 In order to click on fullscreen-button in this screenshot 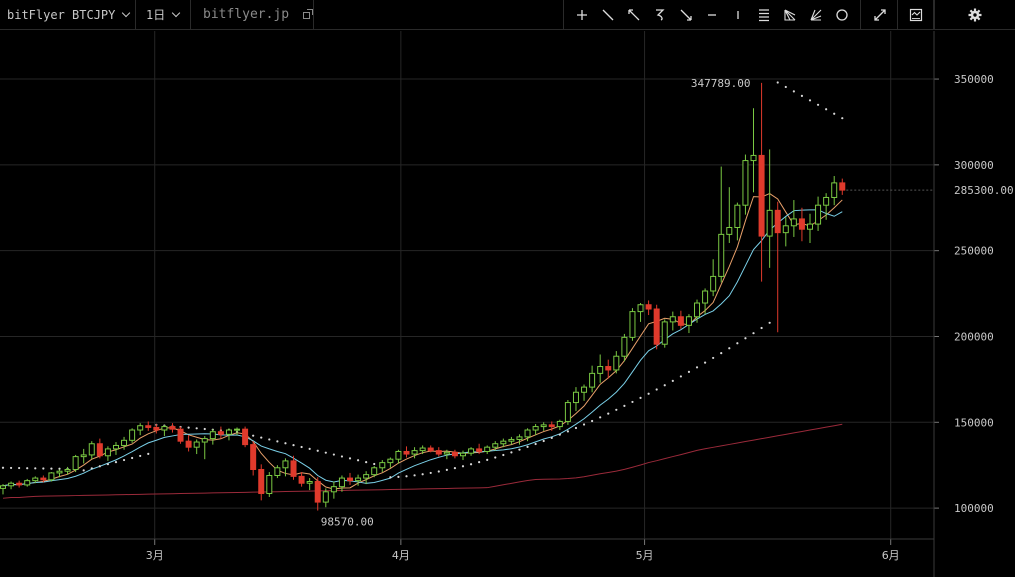, I will do `click(880, 15)`.